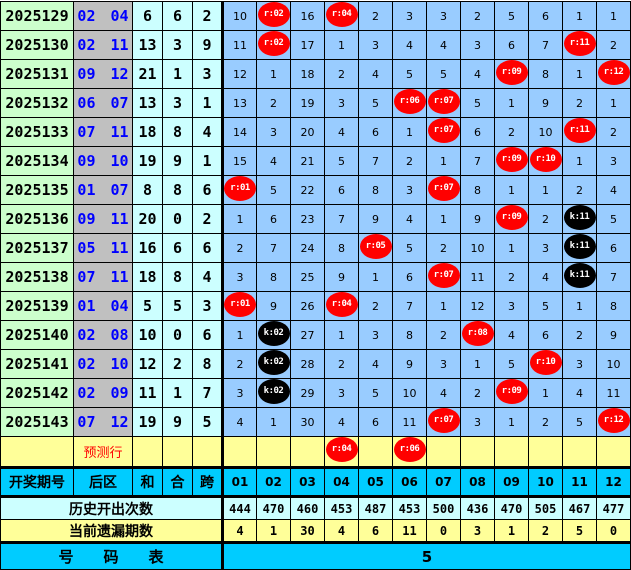  I want to click on header-span: 跨, so click(208, 481).